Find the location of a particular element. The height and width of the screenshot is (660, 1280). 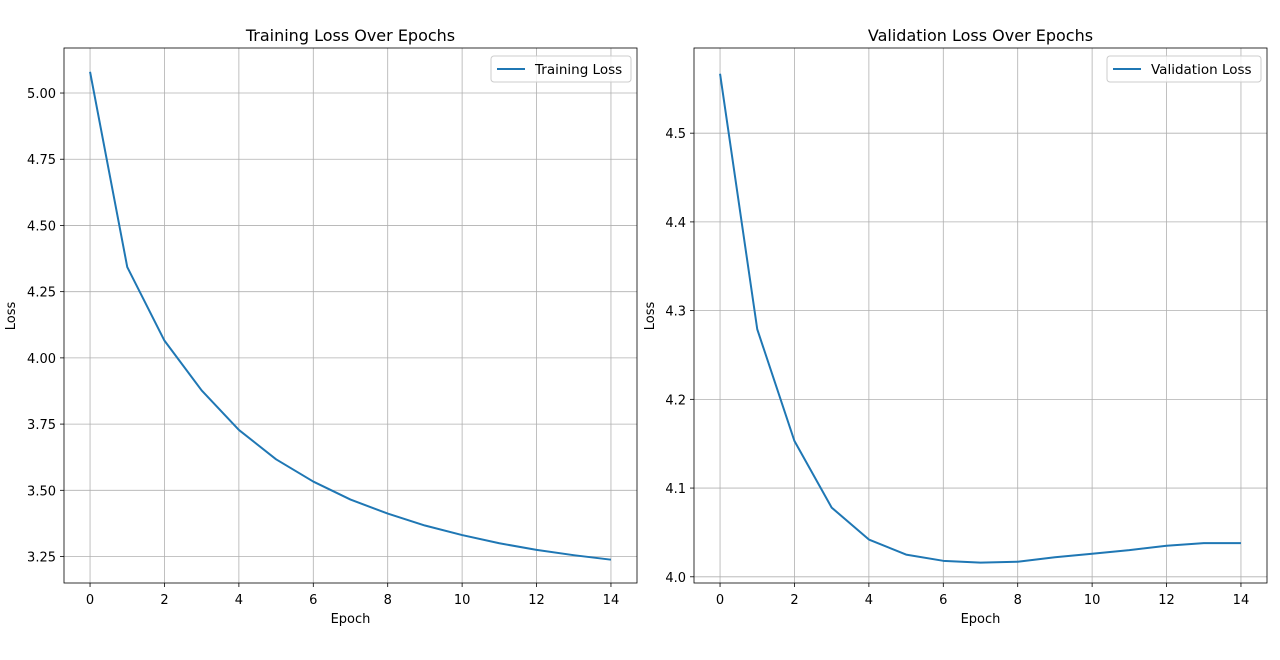

y-tick-label: 3.50 is located at coordinates (41, 491).